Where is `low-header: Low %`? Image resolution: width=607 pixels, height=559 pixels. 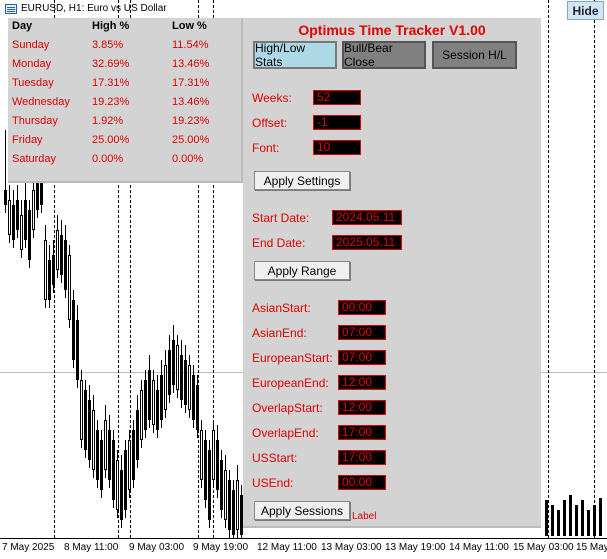 low-header: Low % is located at coordinates (189, 26).